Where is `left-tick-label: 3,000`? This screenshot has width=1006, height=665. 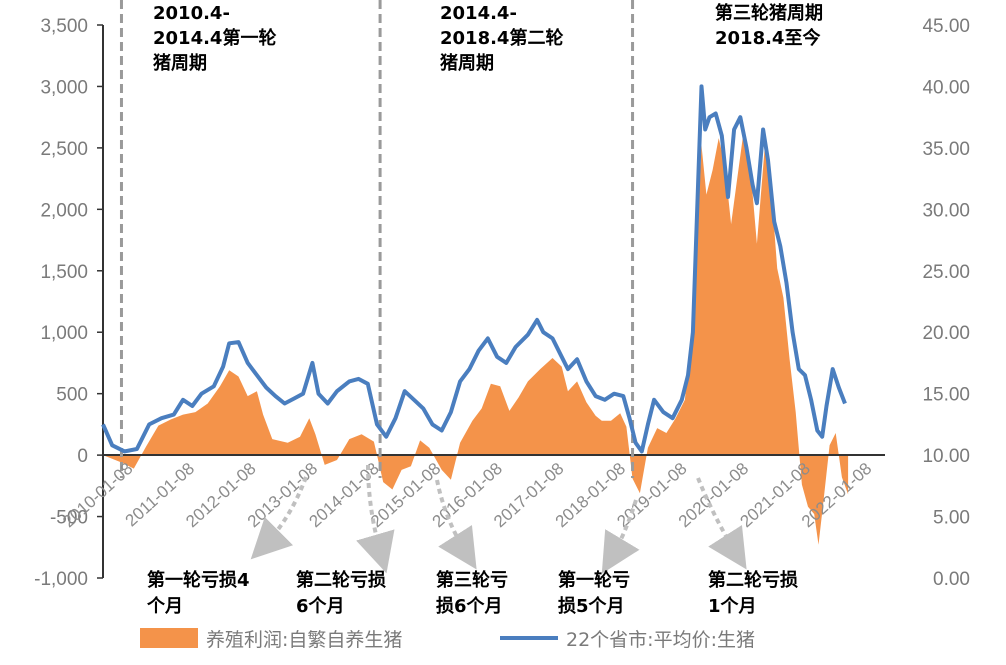
left-tick-label: 3,000 is located at coordinates (64, 87).